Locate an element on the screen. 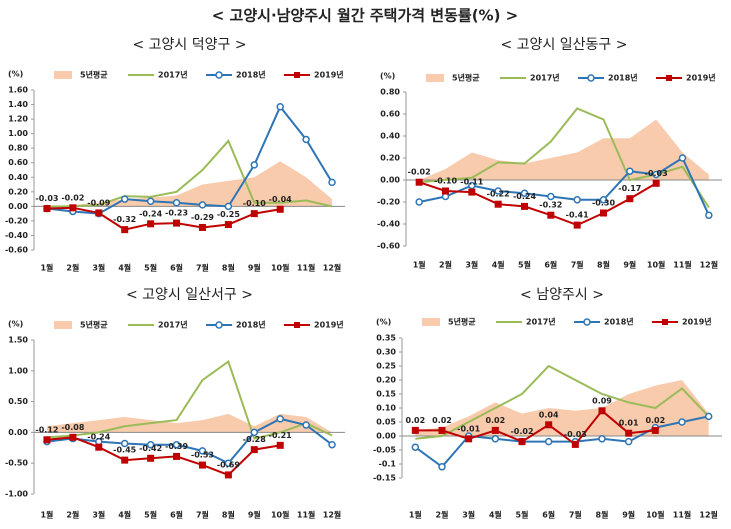  y-tick-label: 1.60 is located at coordinates (18, 90).